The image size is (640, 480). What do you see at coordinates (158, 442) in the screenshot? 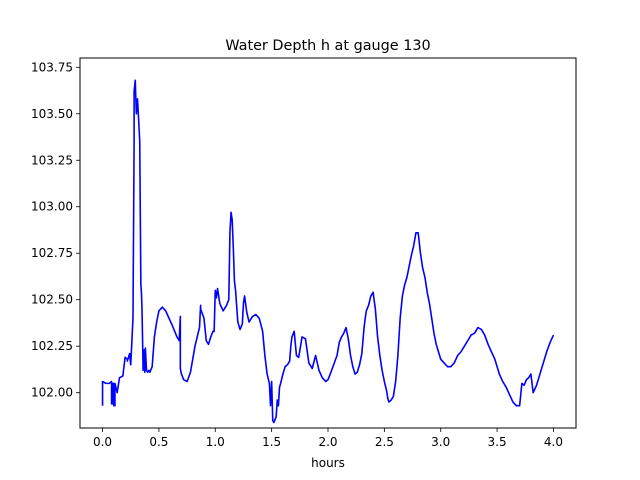
I see `x-tick-label: 0.5` at bounding box center [158, 442].